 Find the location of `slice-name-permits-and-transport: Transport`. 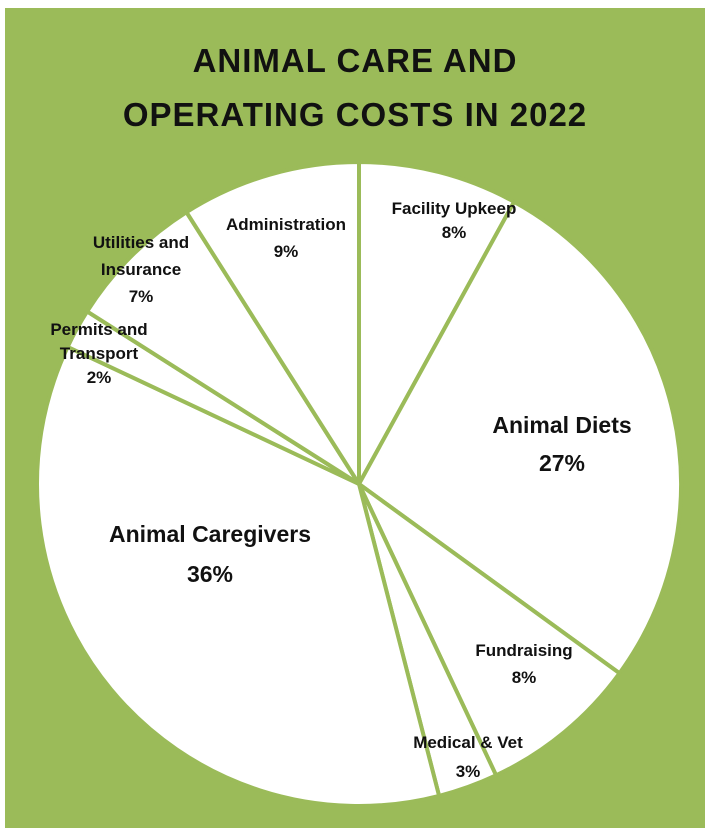

slice-name-permits-and-transport: Transport is located at coordinates (99, 353).